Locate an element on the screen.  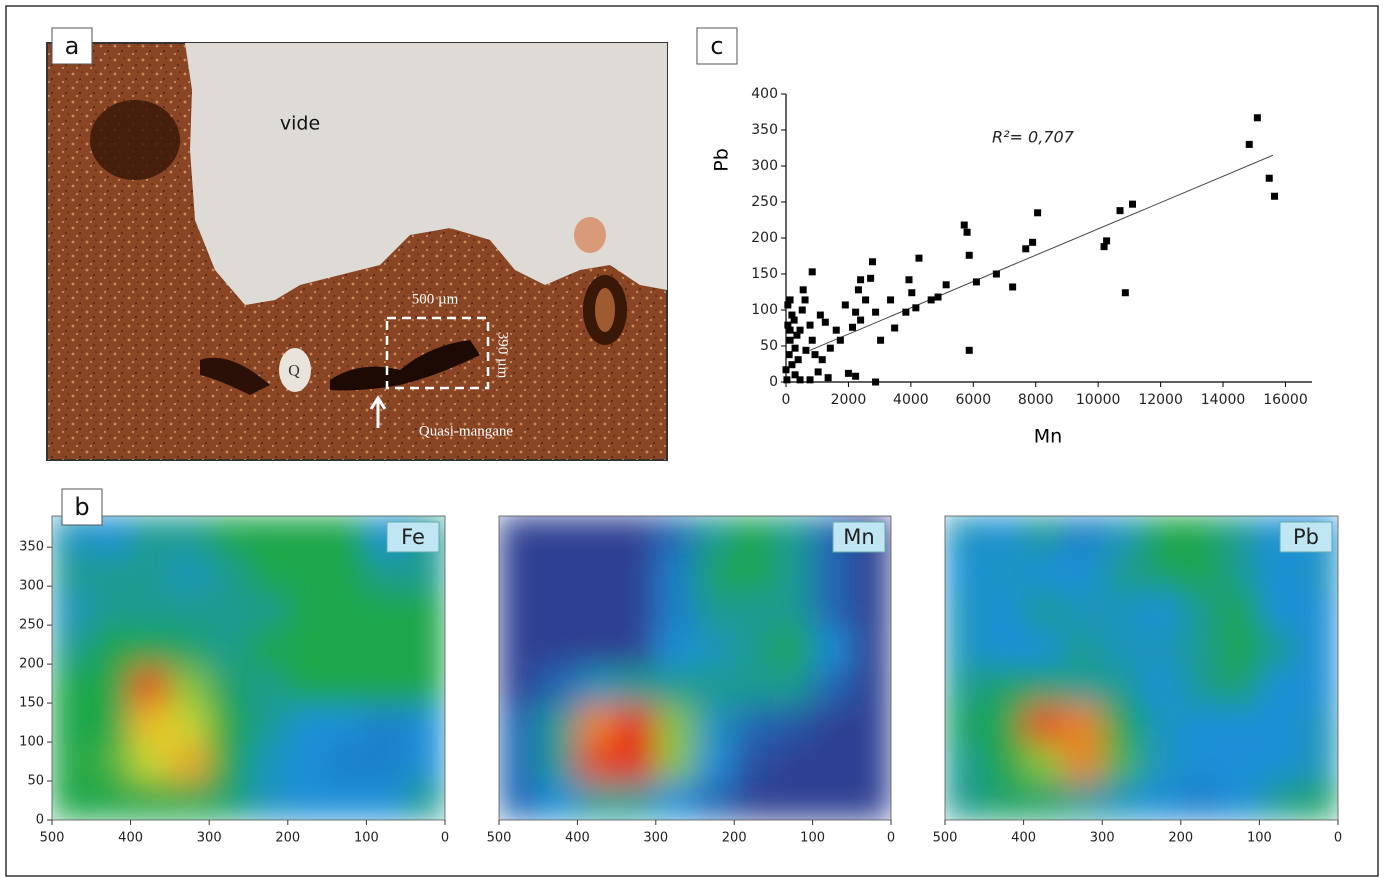
annotation: 390 µm is located at coordinates (503, 355).